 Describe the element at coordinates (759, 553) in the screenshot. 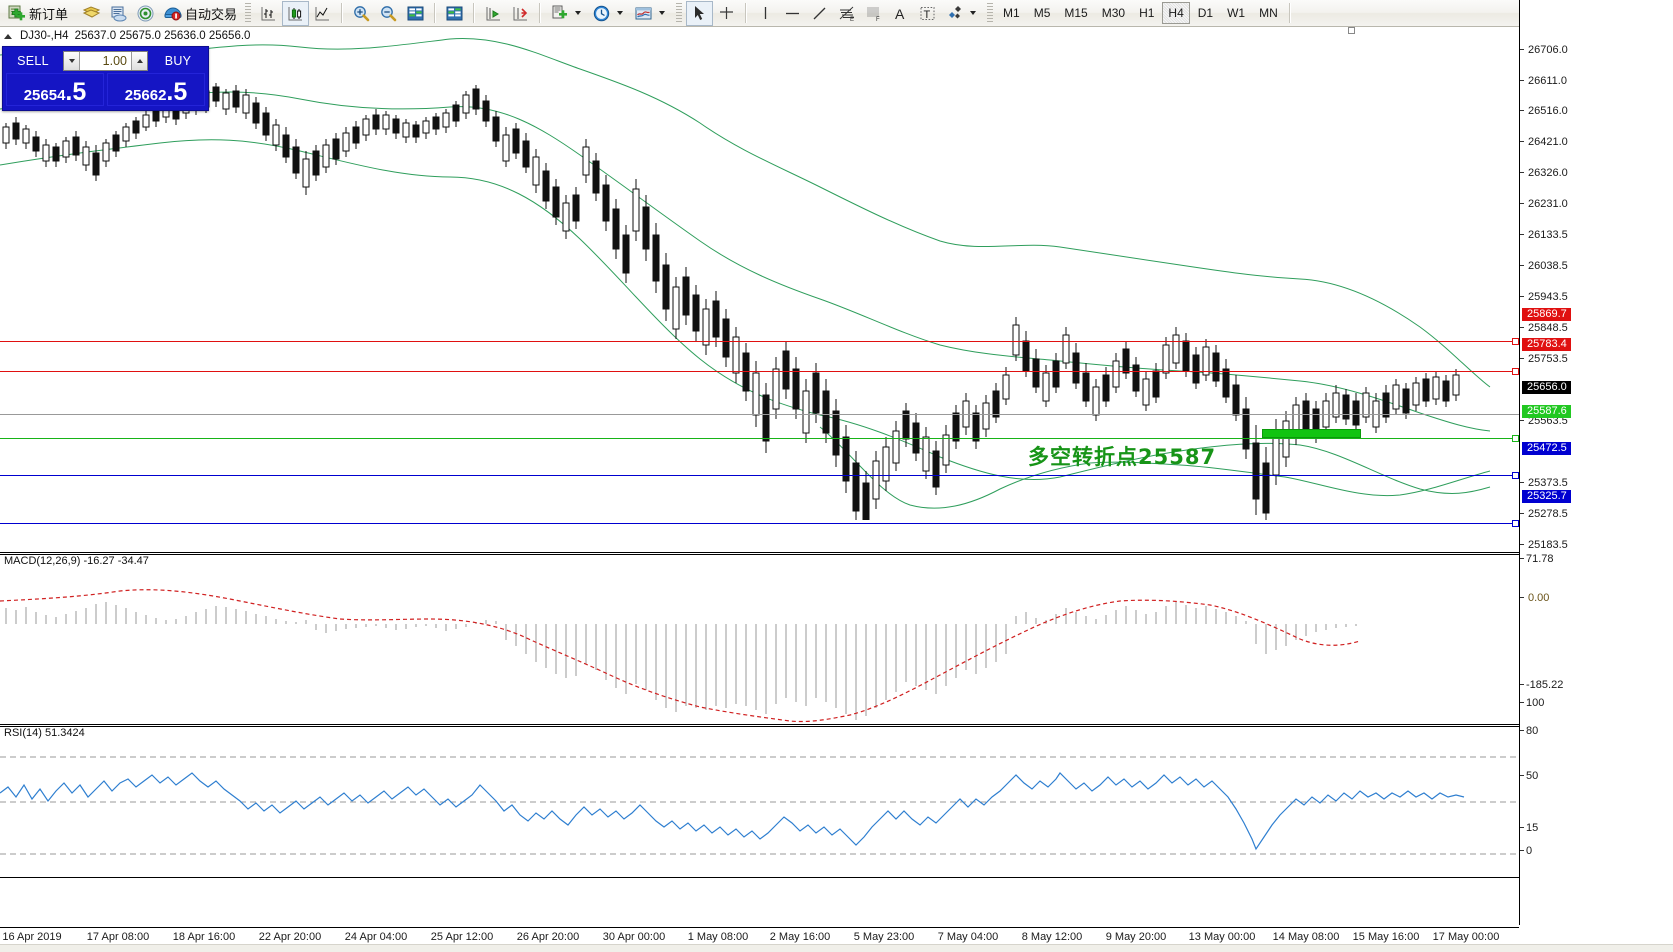

I see `pane-separator-macd` at that location.